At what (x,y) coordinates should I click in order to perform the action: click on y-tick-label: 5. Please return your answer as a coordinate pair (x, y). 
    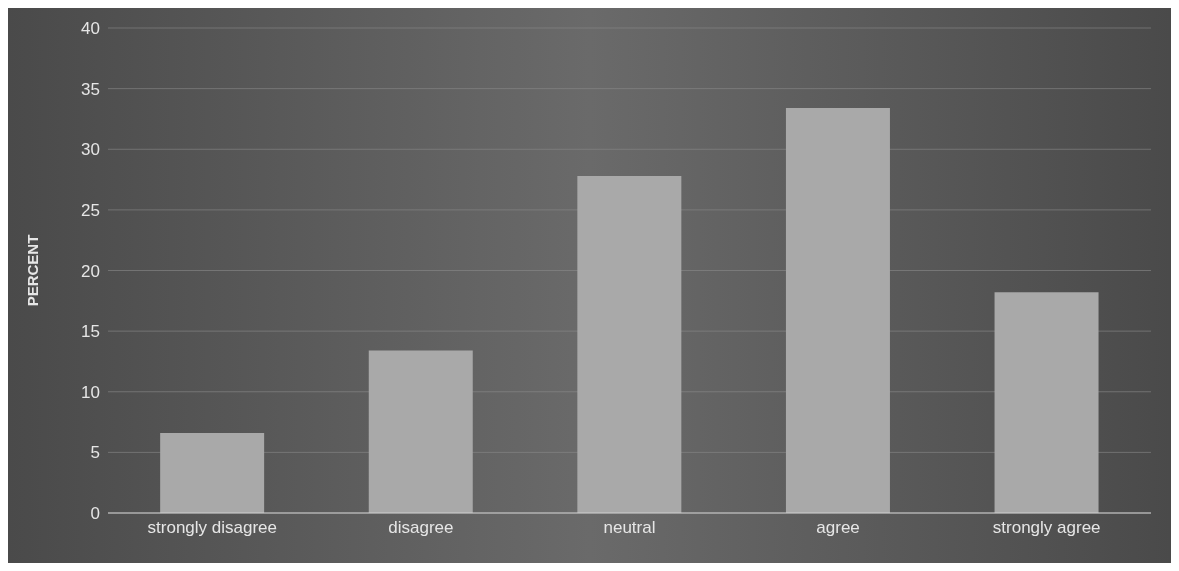
    Looking at the image, I should click on (95, 453).